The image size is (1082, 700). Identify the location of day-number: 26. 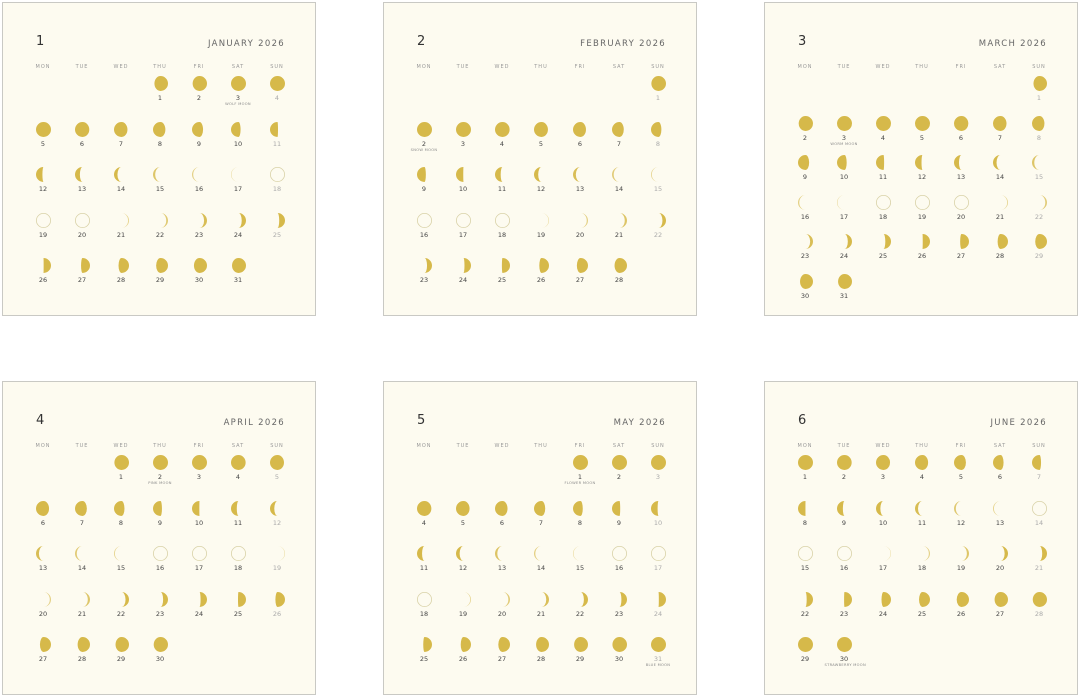
(43, 280).